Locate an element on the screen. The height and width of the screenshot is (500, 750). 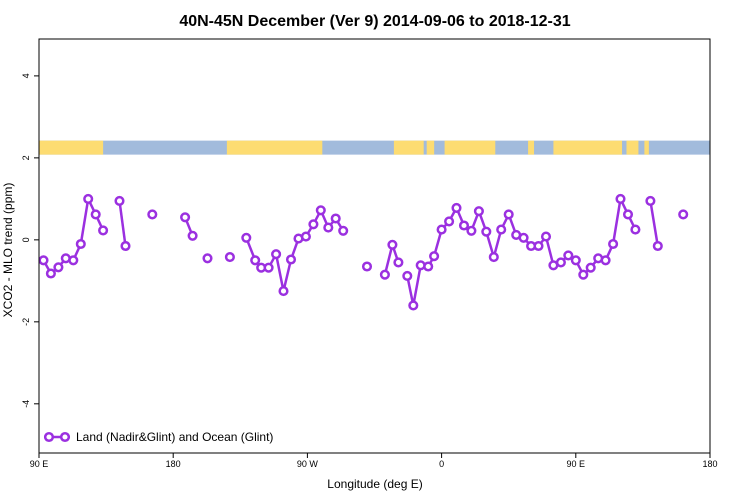
y-tick-label: 2 is located at coordinates (26, 157).